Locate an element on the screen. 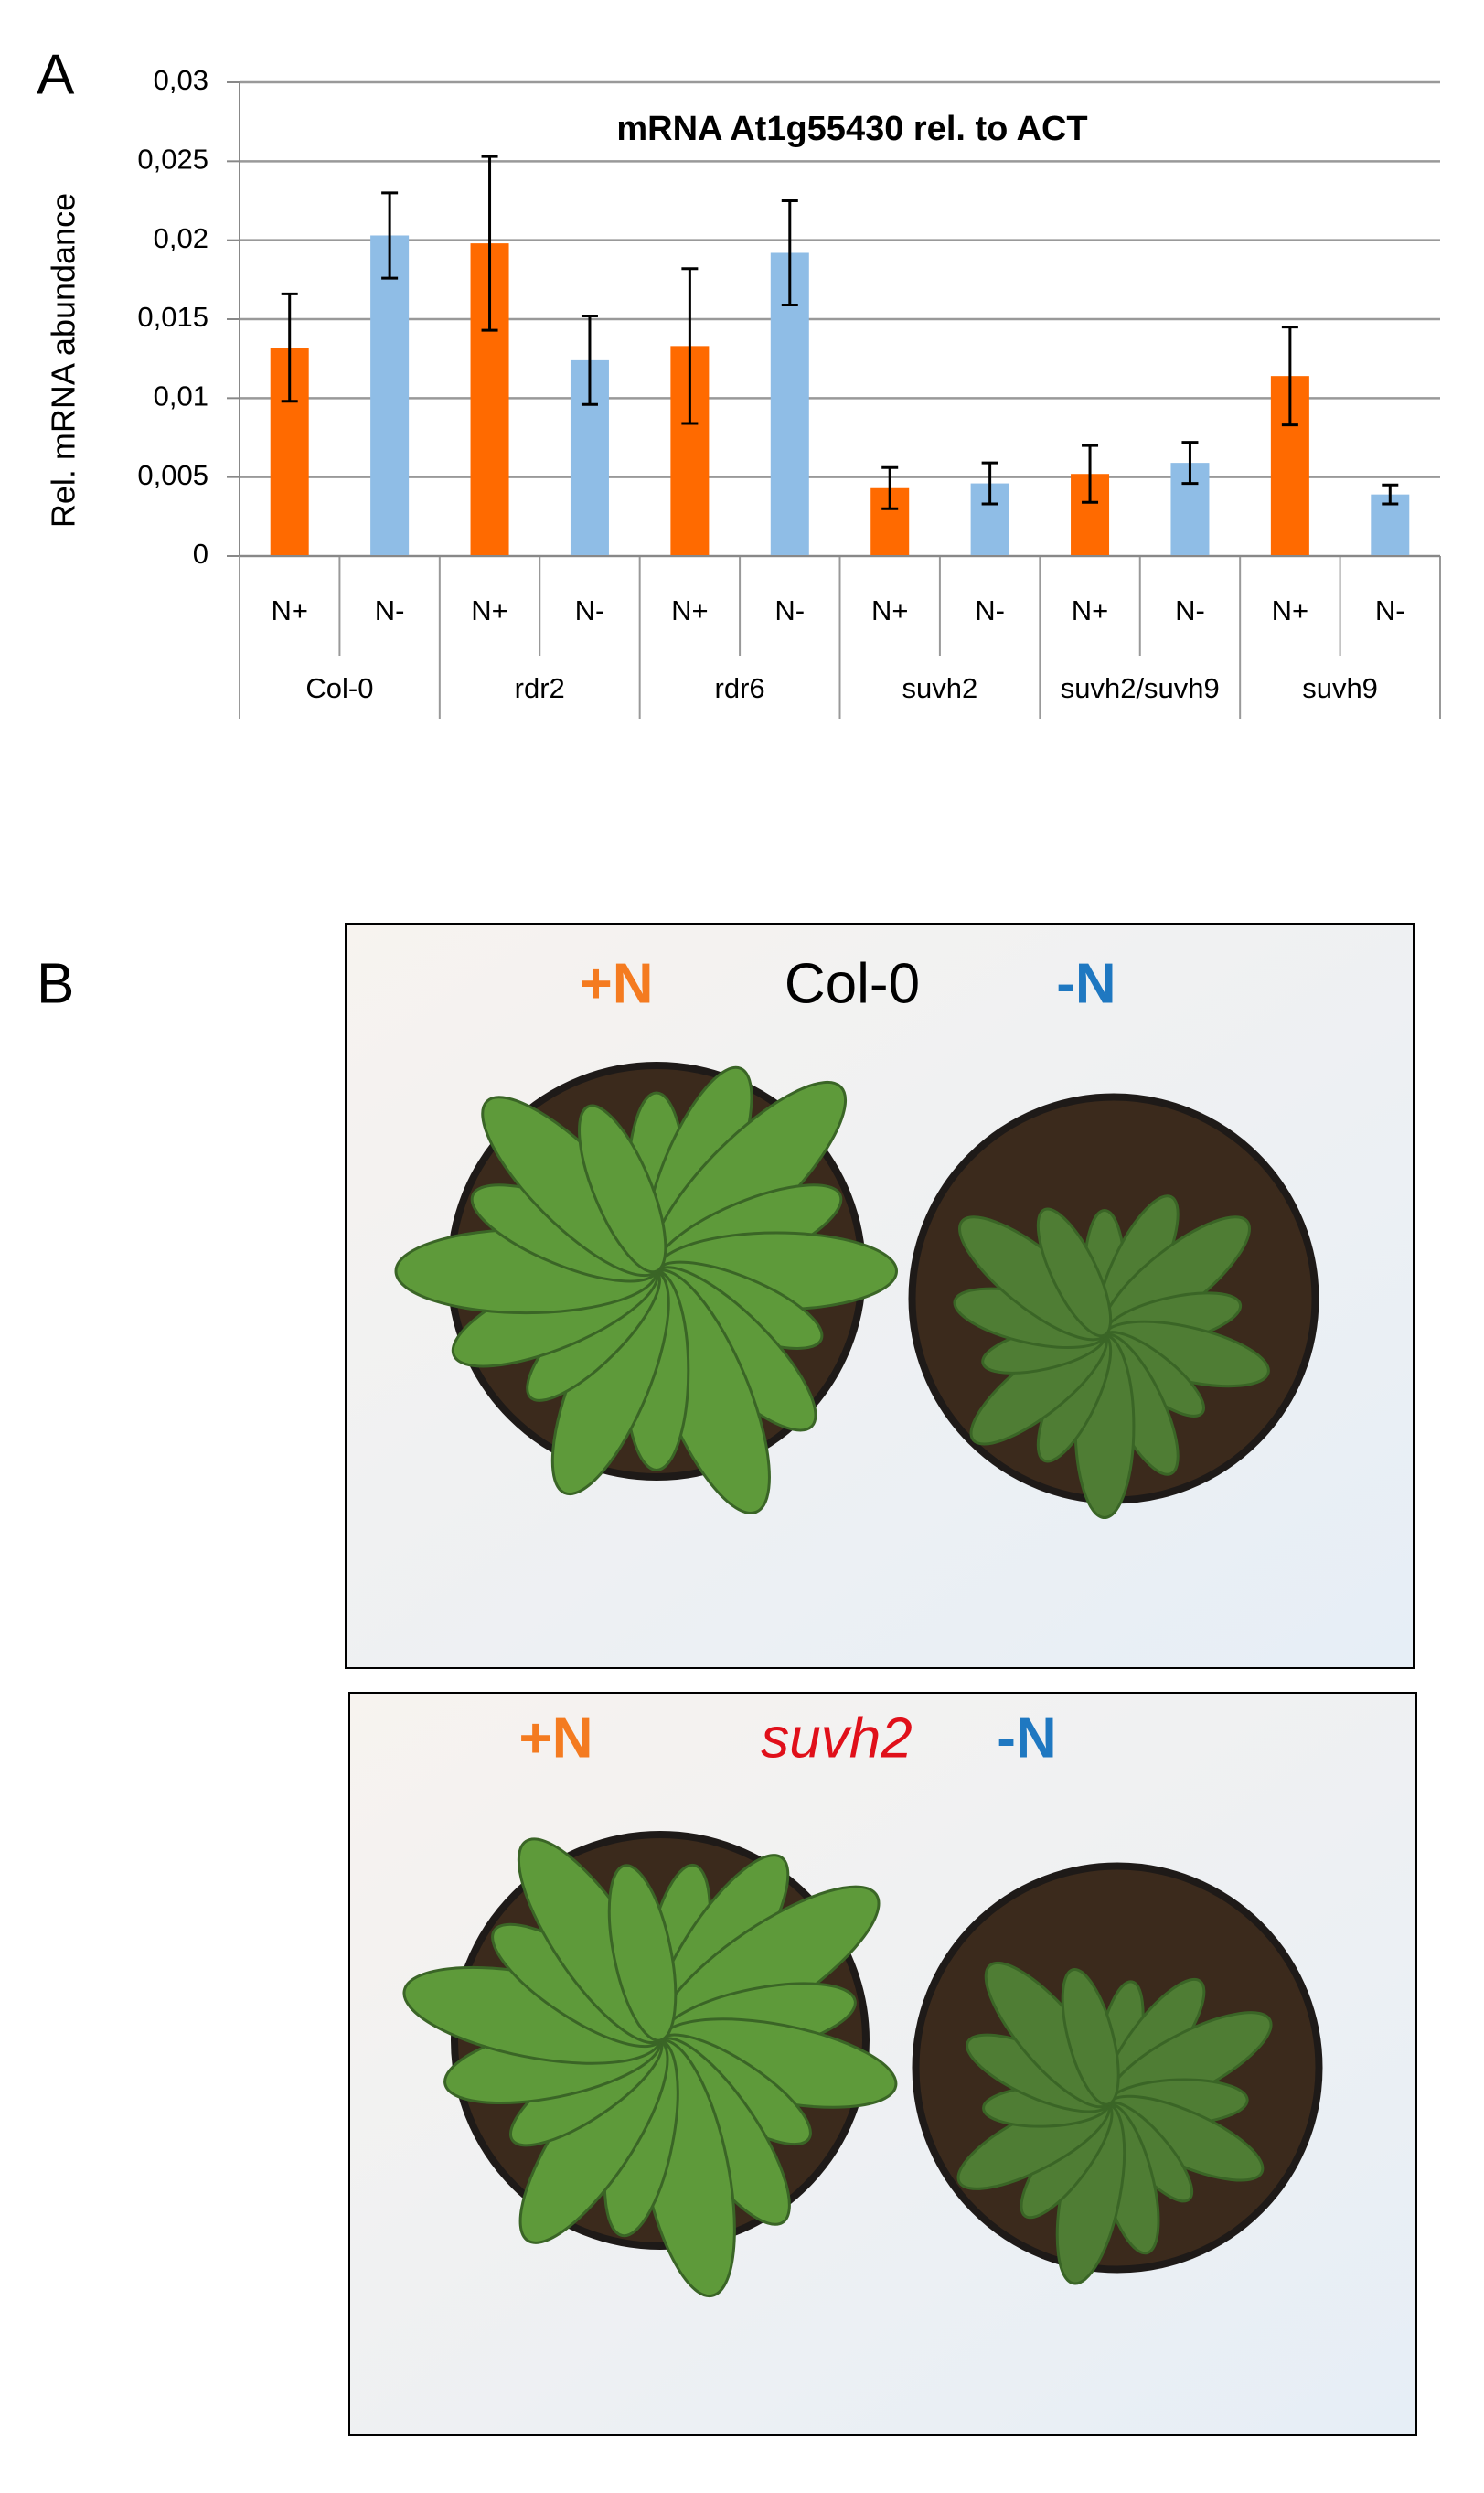  group-label: suvh9 is located at coordinates (1340, 688).